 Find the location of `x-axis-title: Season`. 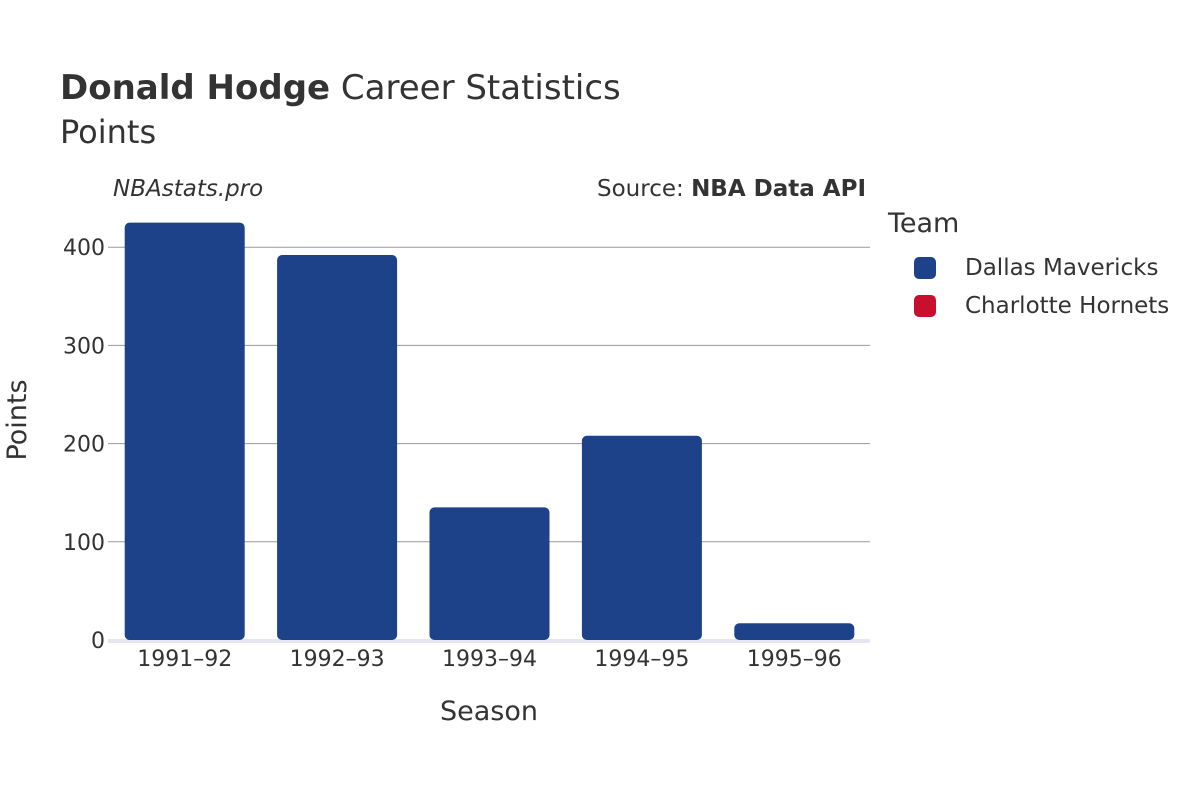

x-axis-title: Season is located at coordinates (489, 711).